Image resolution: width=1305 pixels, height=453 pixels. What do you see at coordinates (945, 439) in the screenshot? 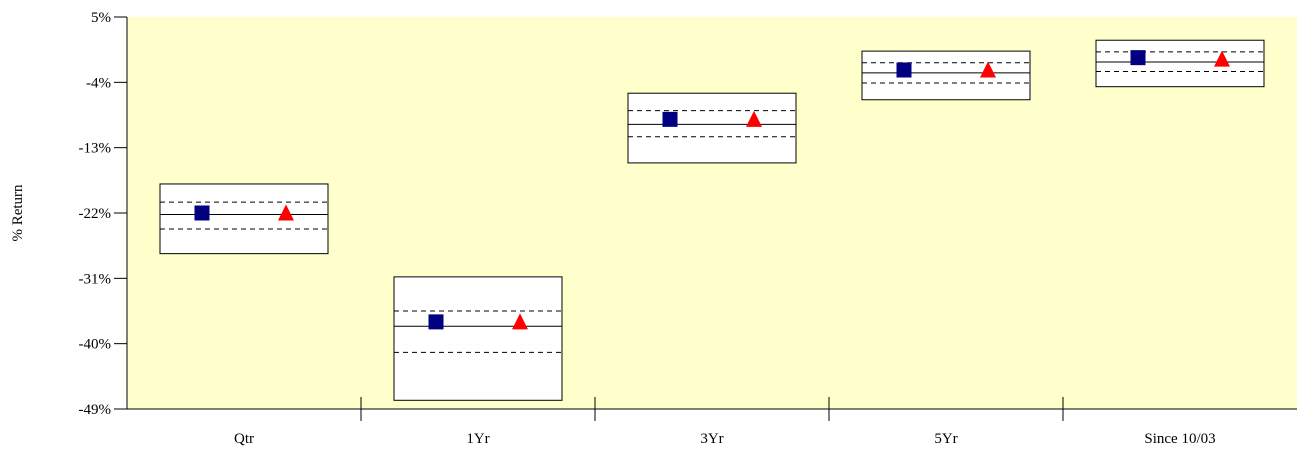
I see `x-tick-label: 5Yr` at bounding box center [945, 439].